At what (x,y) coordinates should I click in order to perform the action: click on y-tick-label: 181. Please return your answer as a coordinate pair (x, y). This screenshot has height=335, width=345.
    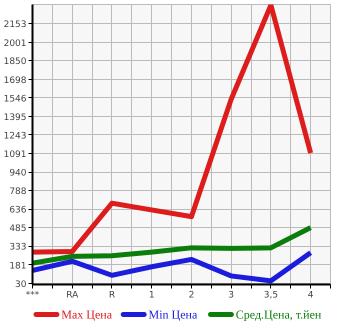
    Looking at the image, I should click on (18, 266).